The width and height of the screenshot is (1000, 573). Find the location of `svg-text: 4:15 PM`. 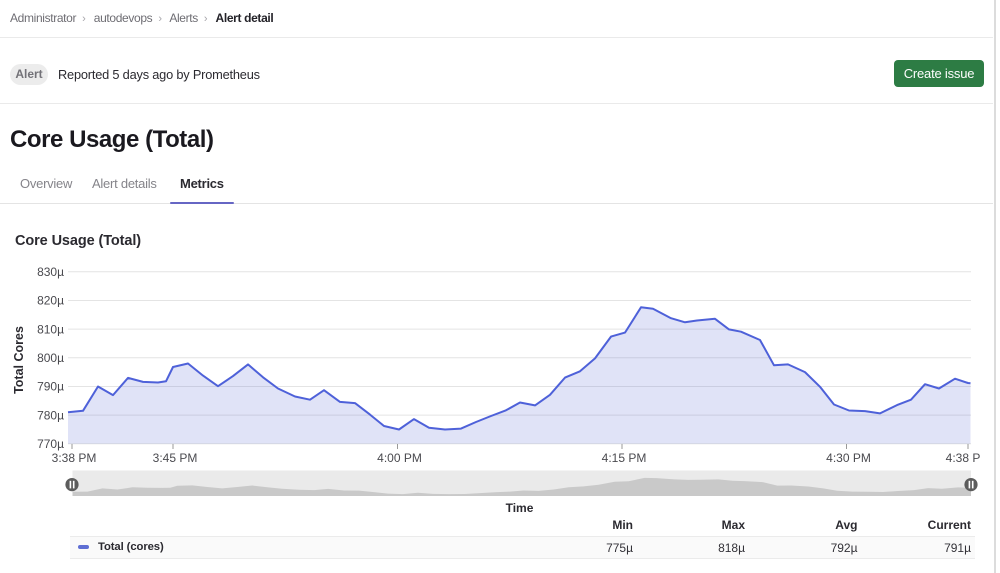

svg-text: 4:15 PM is located at coordinates (624, 458).